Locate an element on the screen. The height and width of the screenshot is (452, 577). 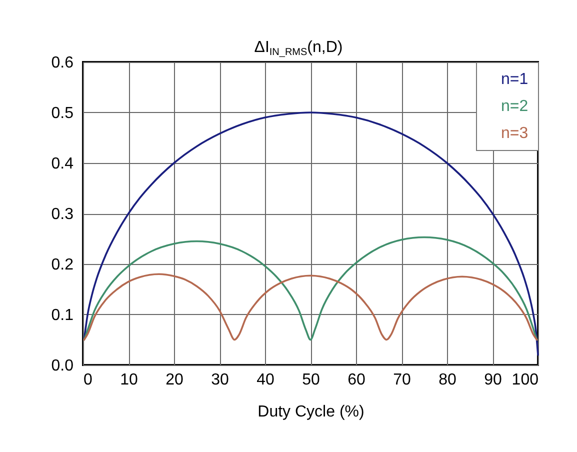
x-tick-label: 90 is located at coordinates (493, 380).